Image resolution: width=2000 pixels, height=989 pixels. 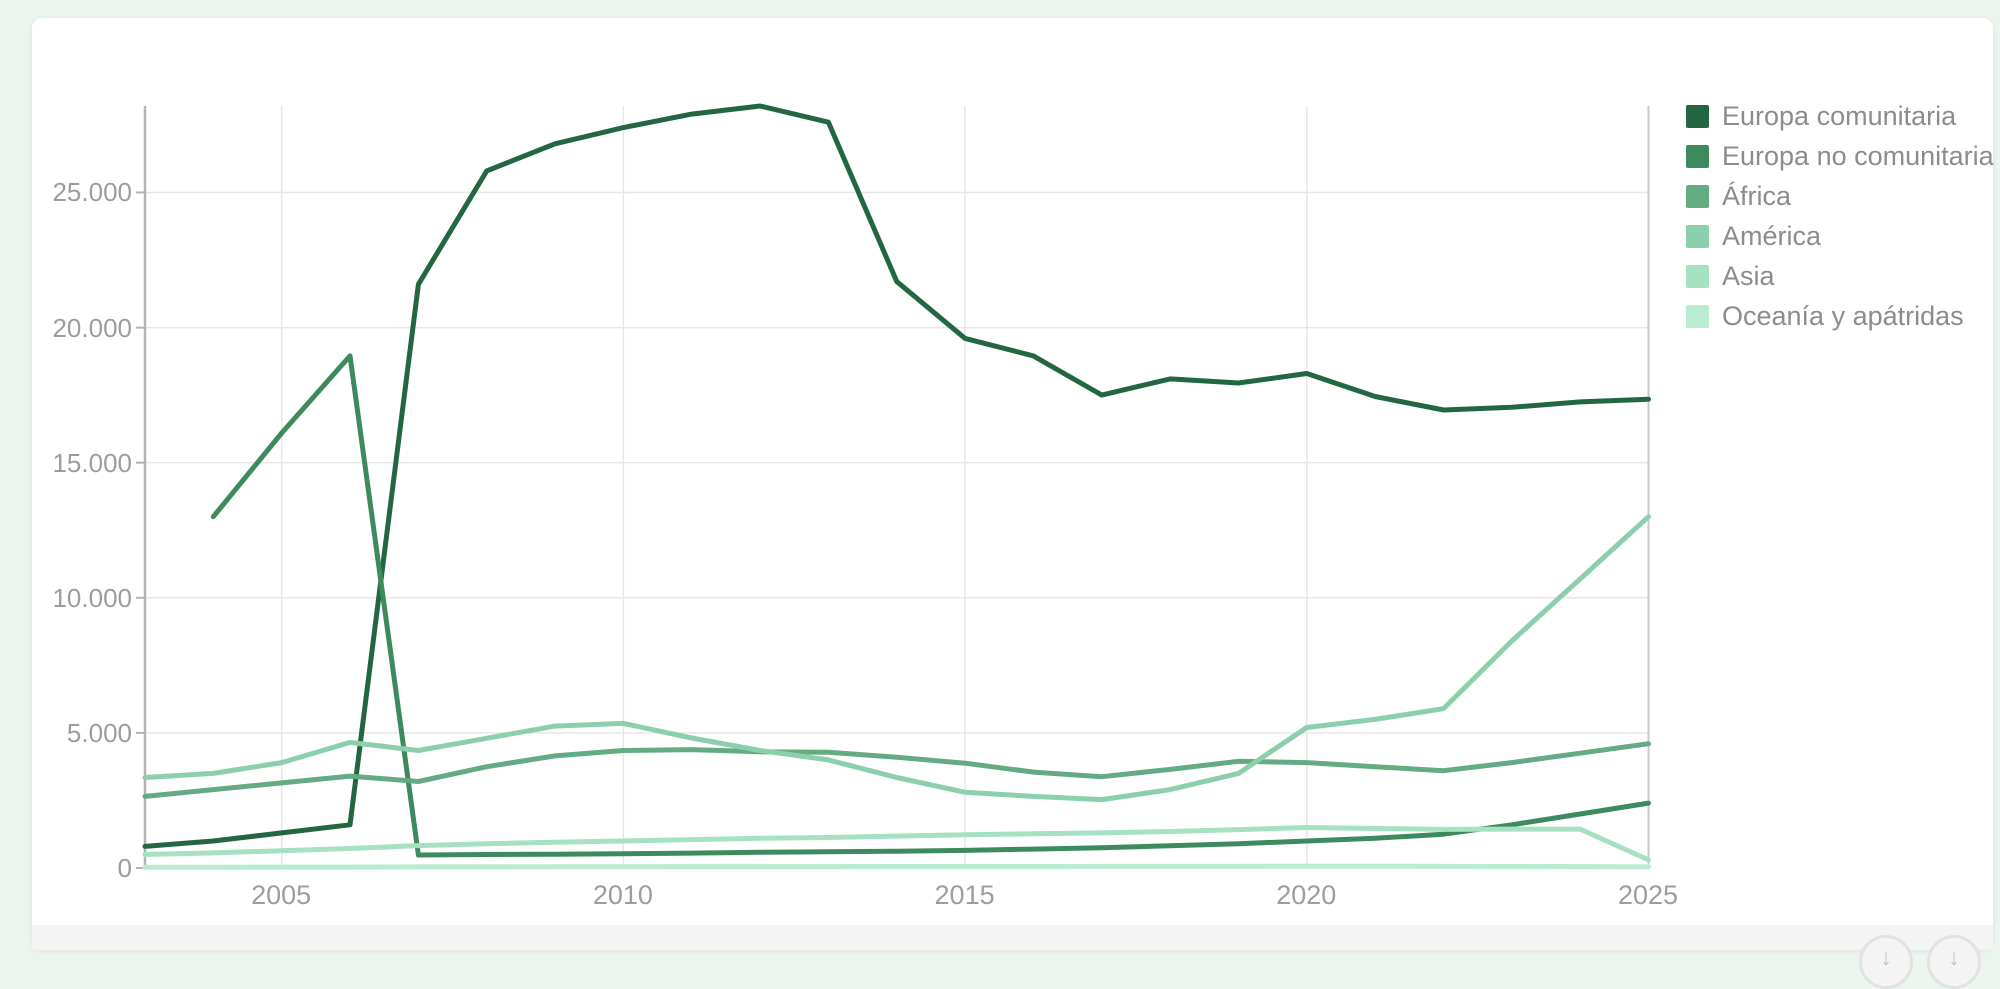 I want to click on x-axis-tick-label: 2025, so click(x=1648, y=895).